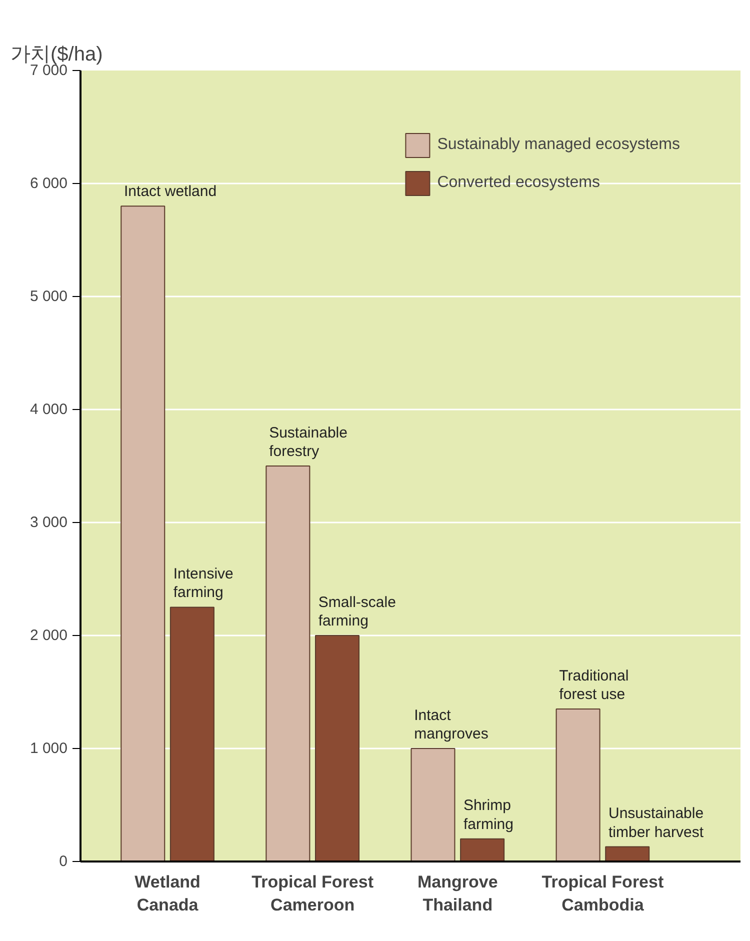 Image resolution: width=750 pixels, height=941 pixels. I want to click on y-tick-label: 2 000, so click(49, 635).